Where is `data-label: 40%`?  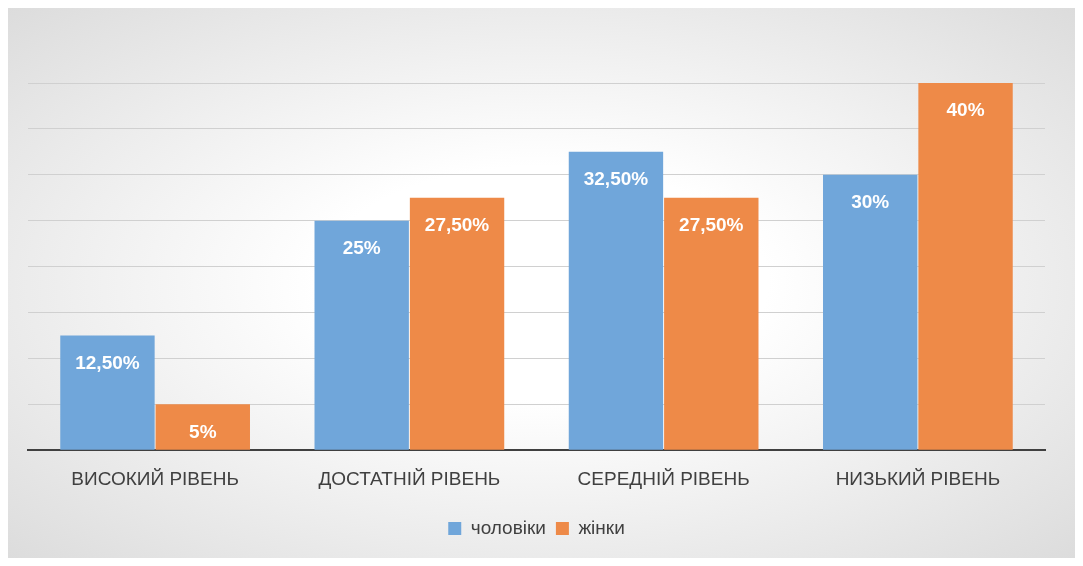 data-label: 40% is located at coordinates (965, 110).